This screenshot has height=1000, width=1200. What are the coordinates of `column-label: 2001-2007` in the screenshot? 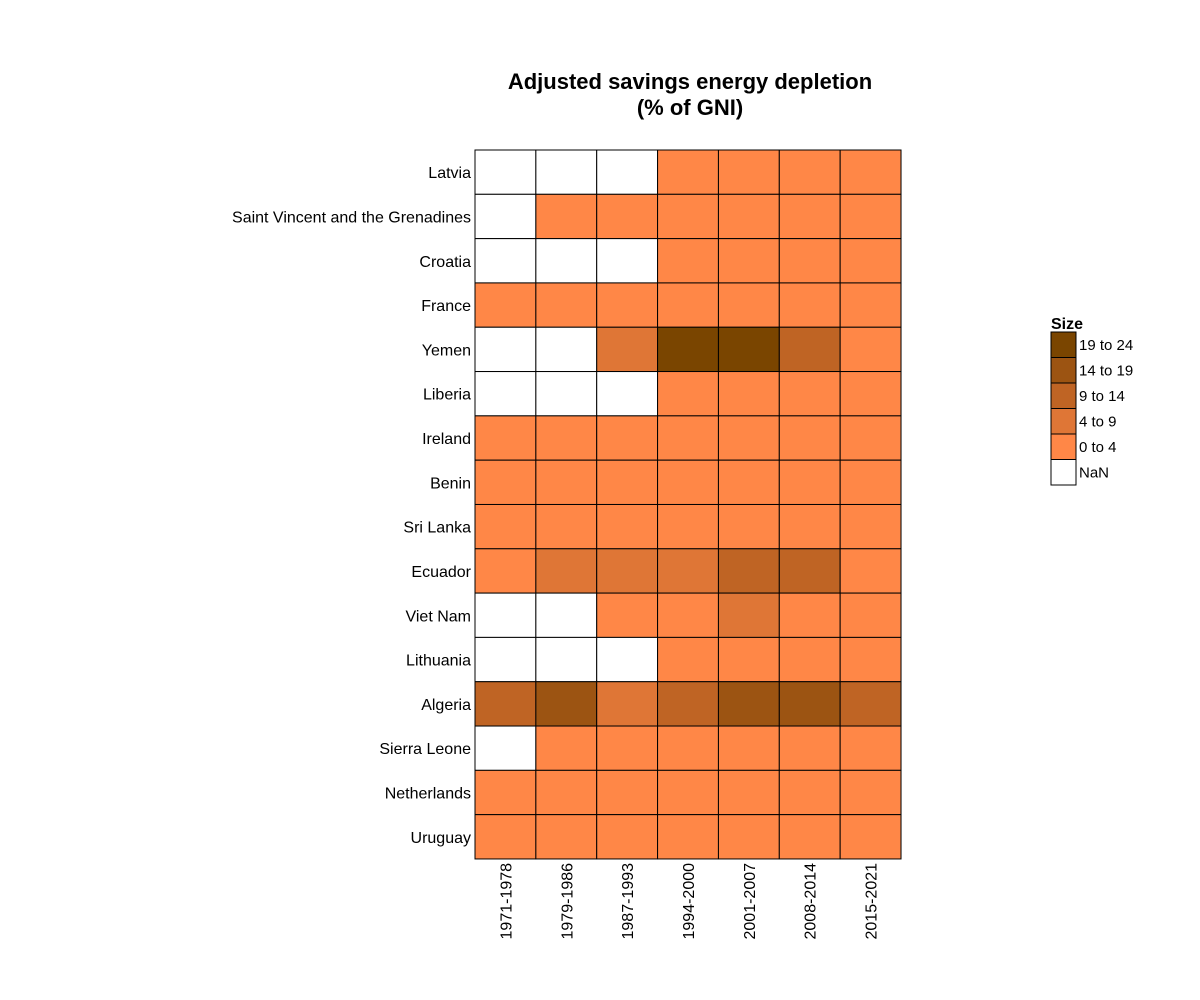 It's located at (750, 901).